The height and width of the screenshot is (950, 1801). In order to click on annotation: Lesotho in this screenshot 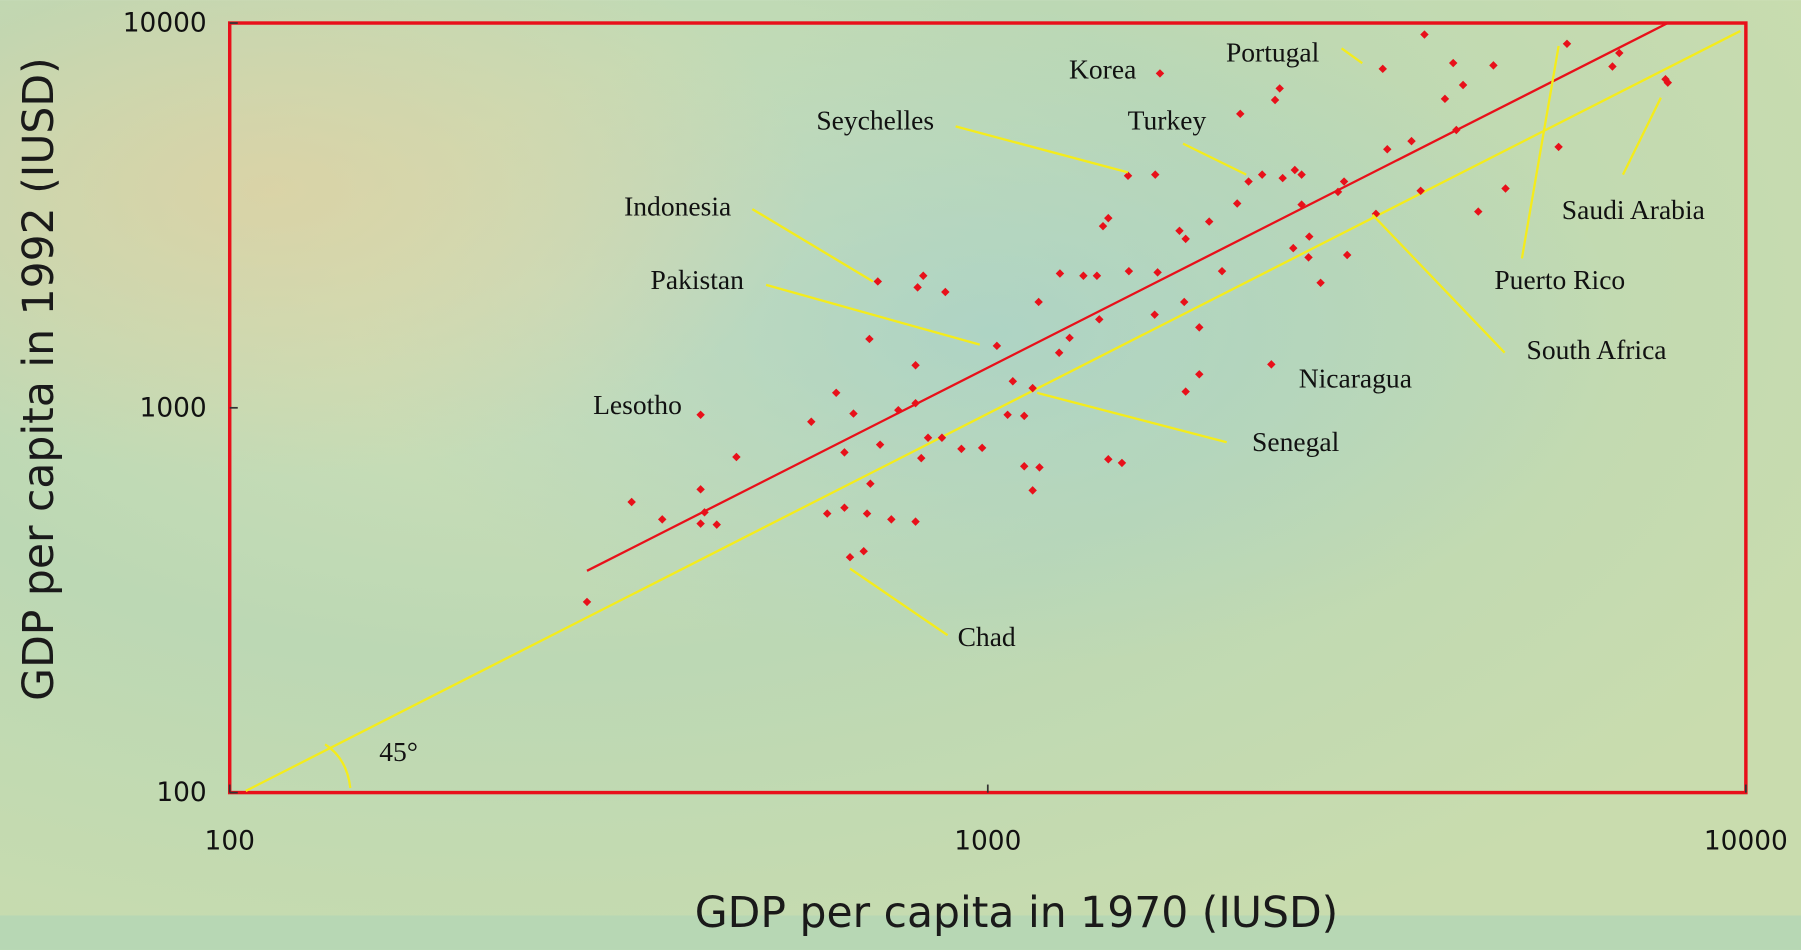, I will do `click(637, 404)`.